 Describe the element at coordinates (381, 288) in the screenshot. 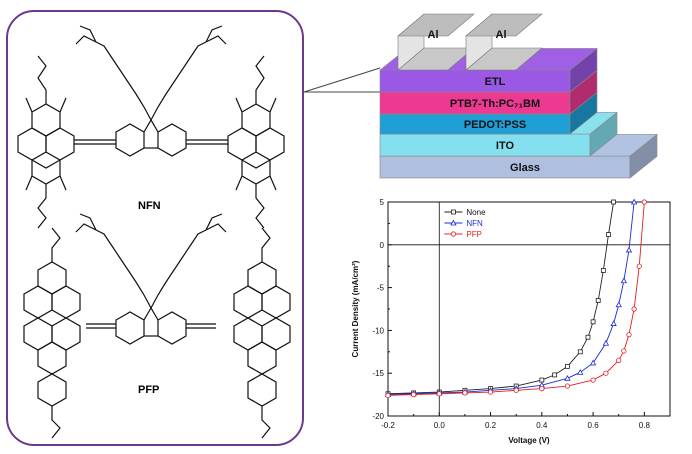

I see `y-tick-label: -5` at that location.